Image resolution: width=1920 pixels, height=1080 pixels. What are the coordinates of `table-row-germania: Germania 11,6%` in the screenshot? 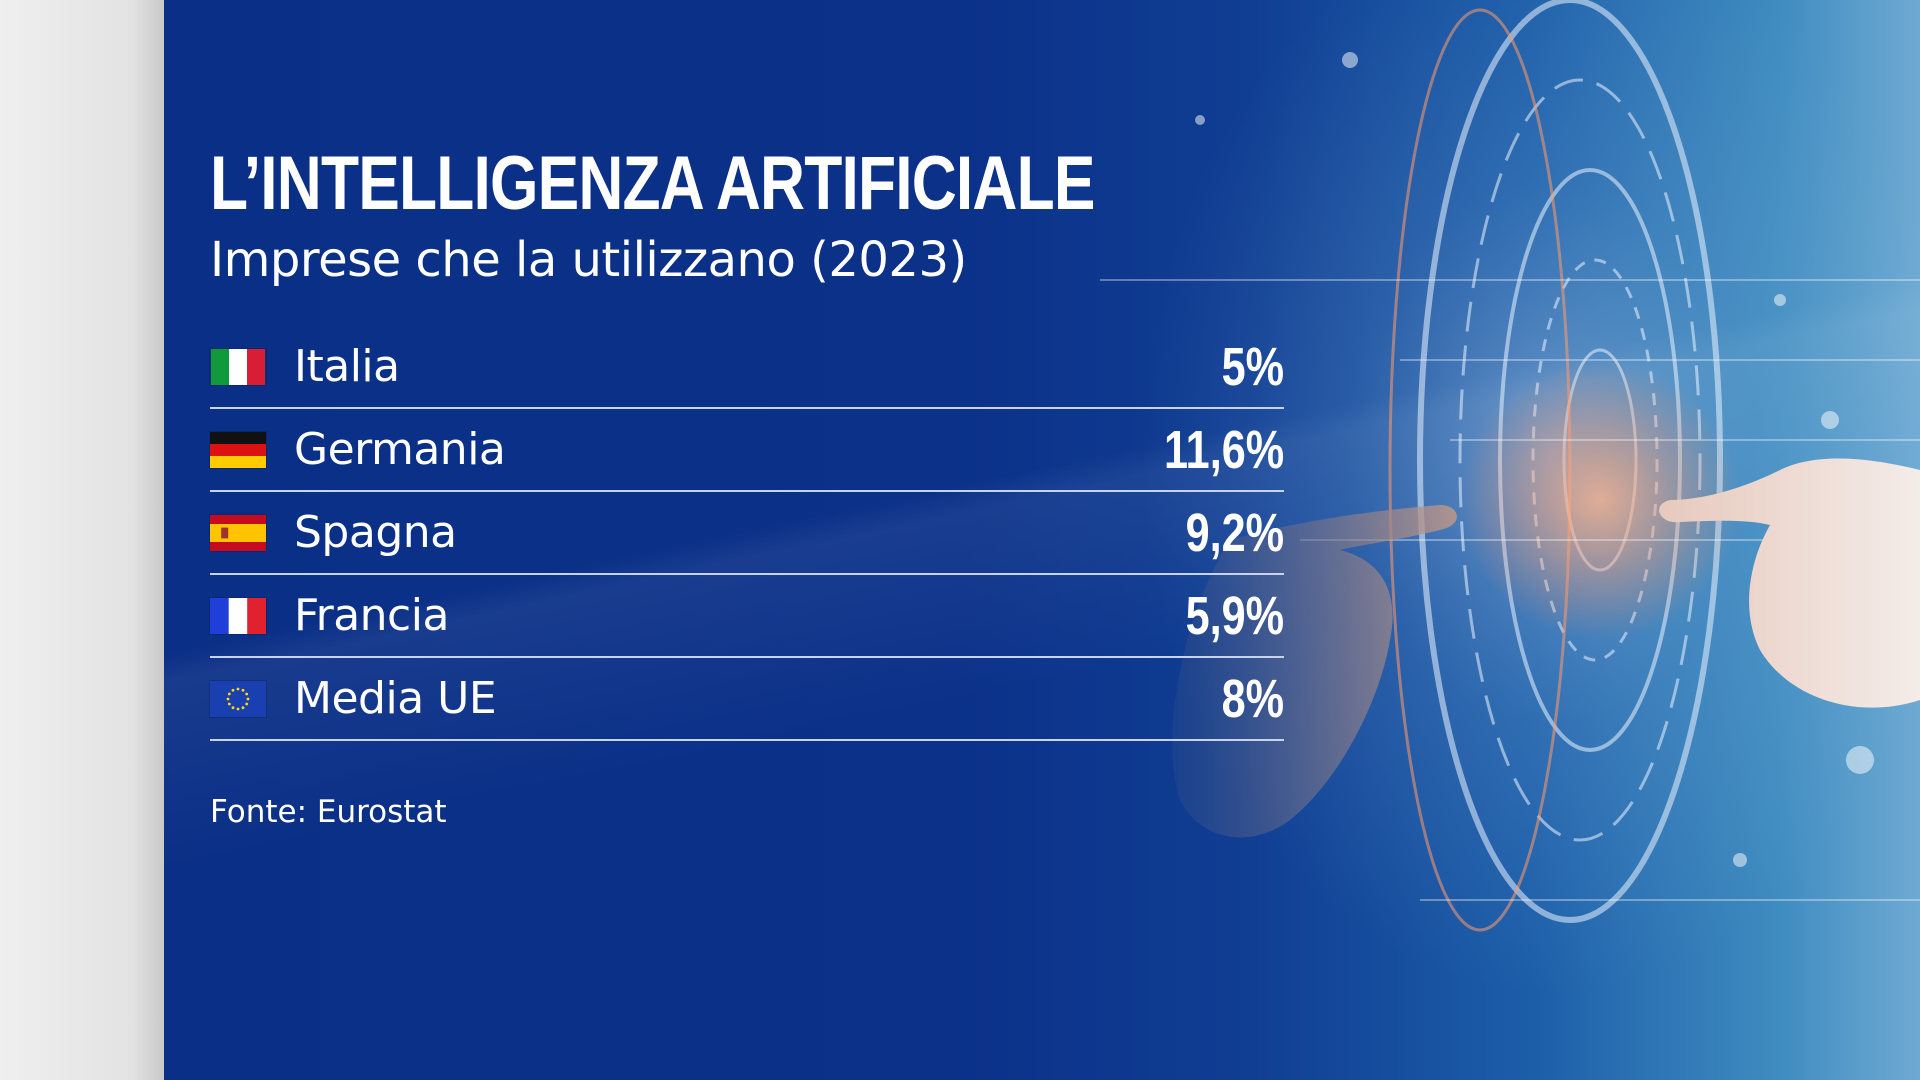 It's located at (747, 450).